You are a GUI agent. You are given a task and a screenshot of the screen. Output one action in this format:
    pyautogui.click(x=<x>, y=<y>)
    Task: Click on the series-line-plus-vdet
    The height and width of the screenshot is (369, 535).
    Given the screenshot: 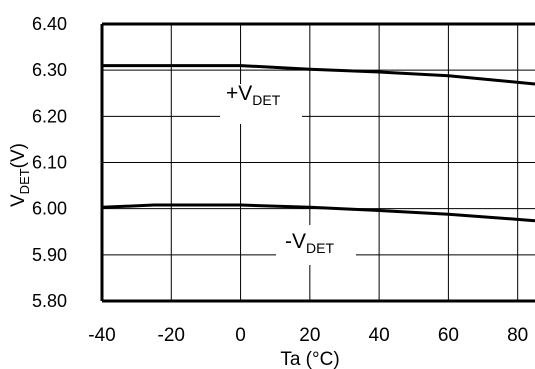 What is the action you would take?
    pyautogui.click(x=318, y=75)
    